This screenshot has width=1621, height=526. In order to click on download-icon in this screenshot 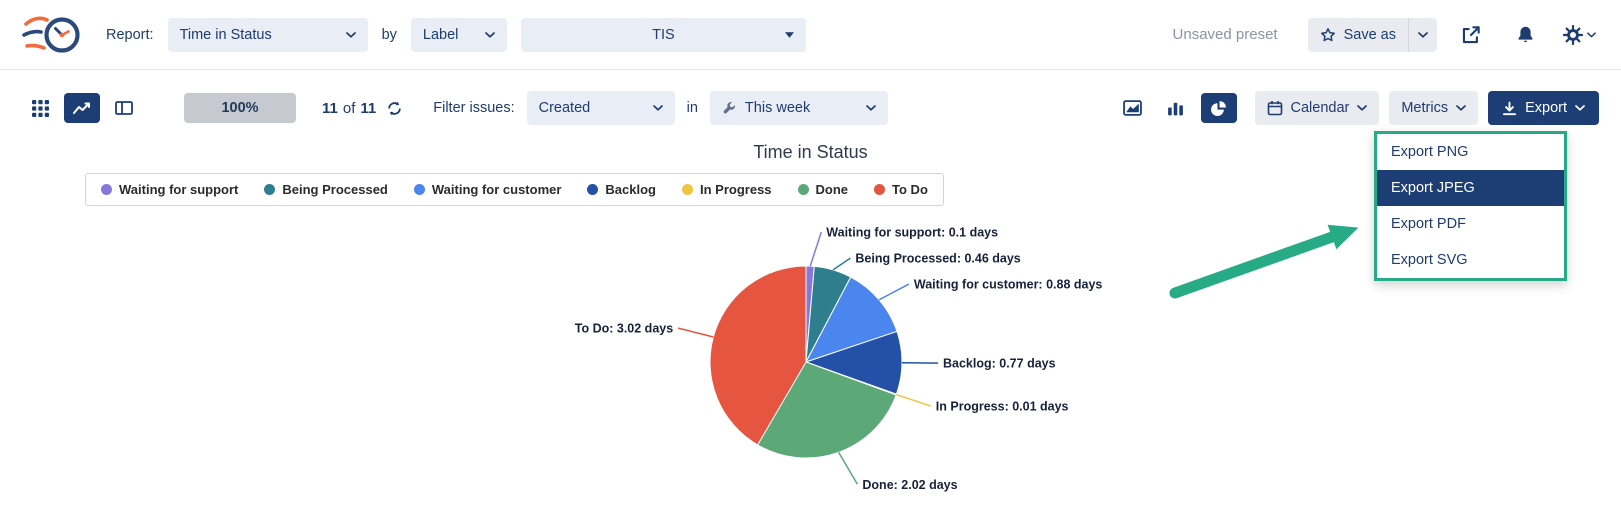, I will do `click(1510, 108)`.